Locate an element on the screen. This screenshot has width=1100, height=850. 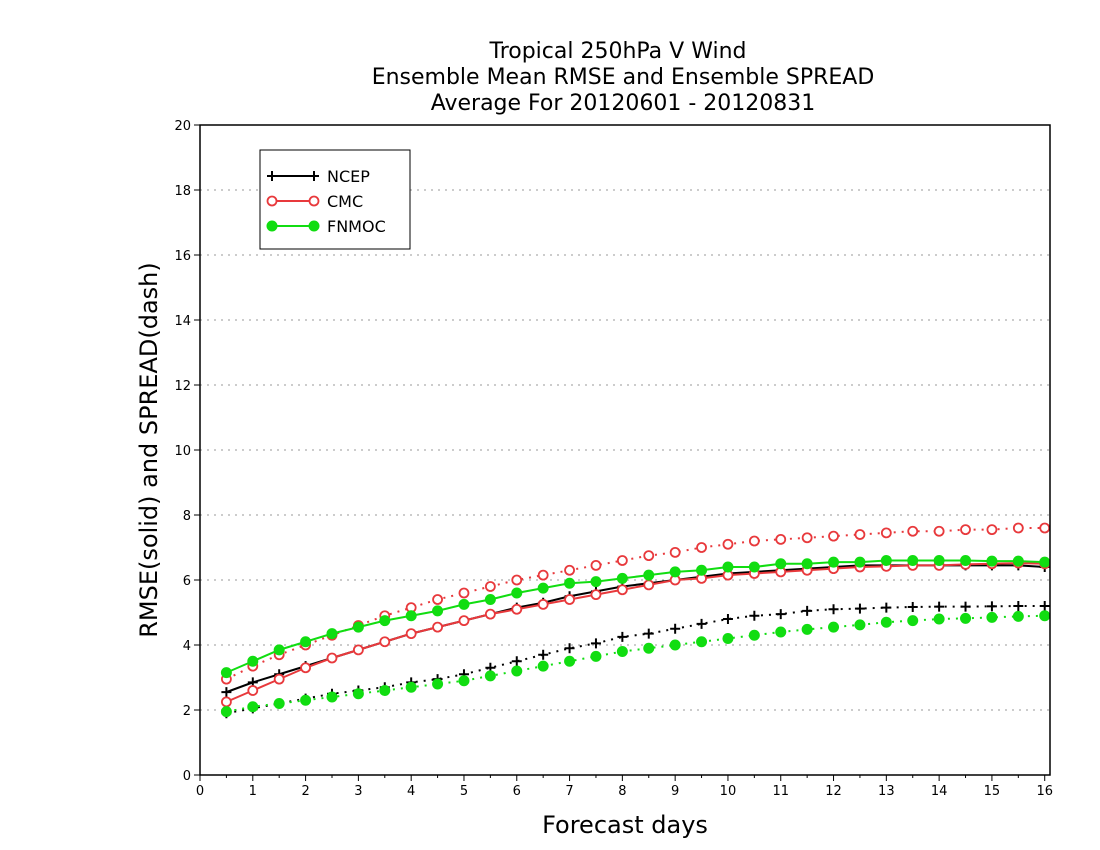
x-tick-label: 3 is located at coordinates (358, 791).